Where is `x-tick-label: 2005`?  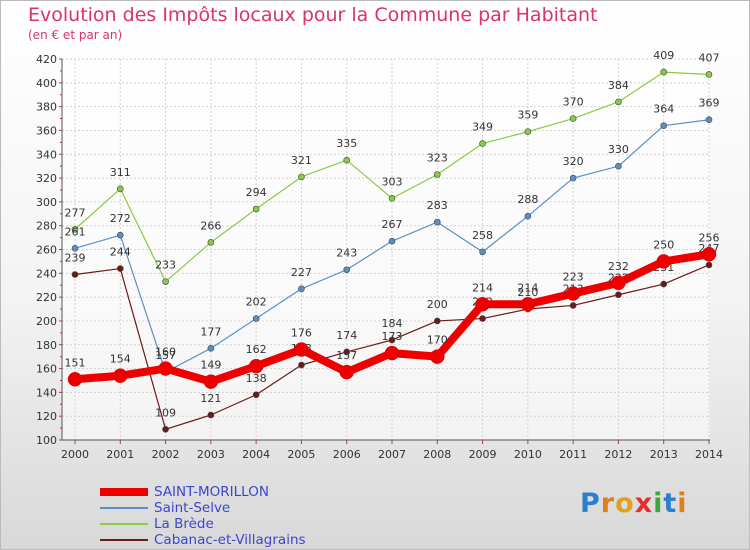 x-tick-label: 2005 is located at coordinates (301, 454).